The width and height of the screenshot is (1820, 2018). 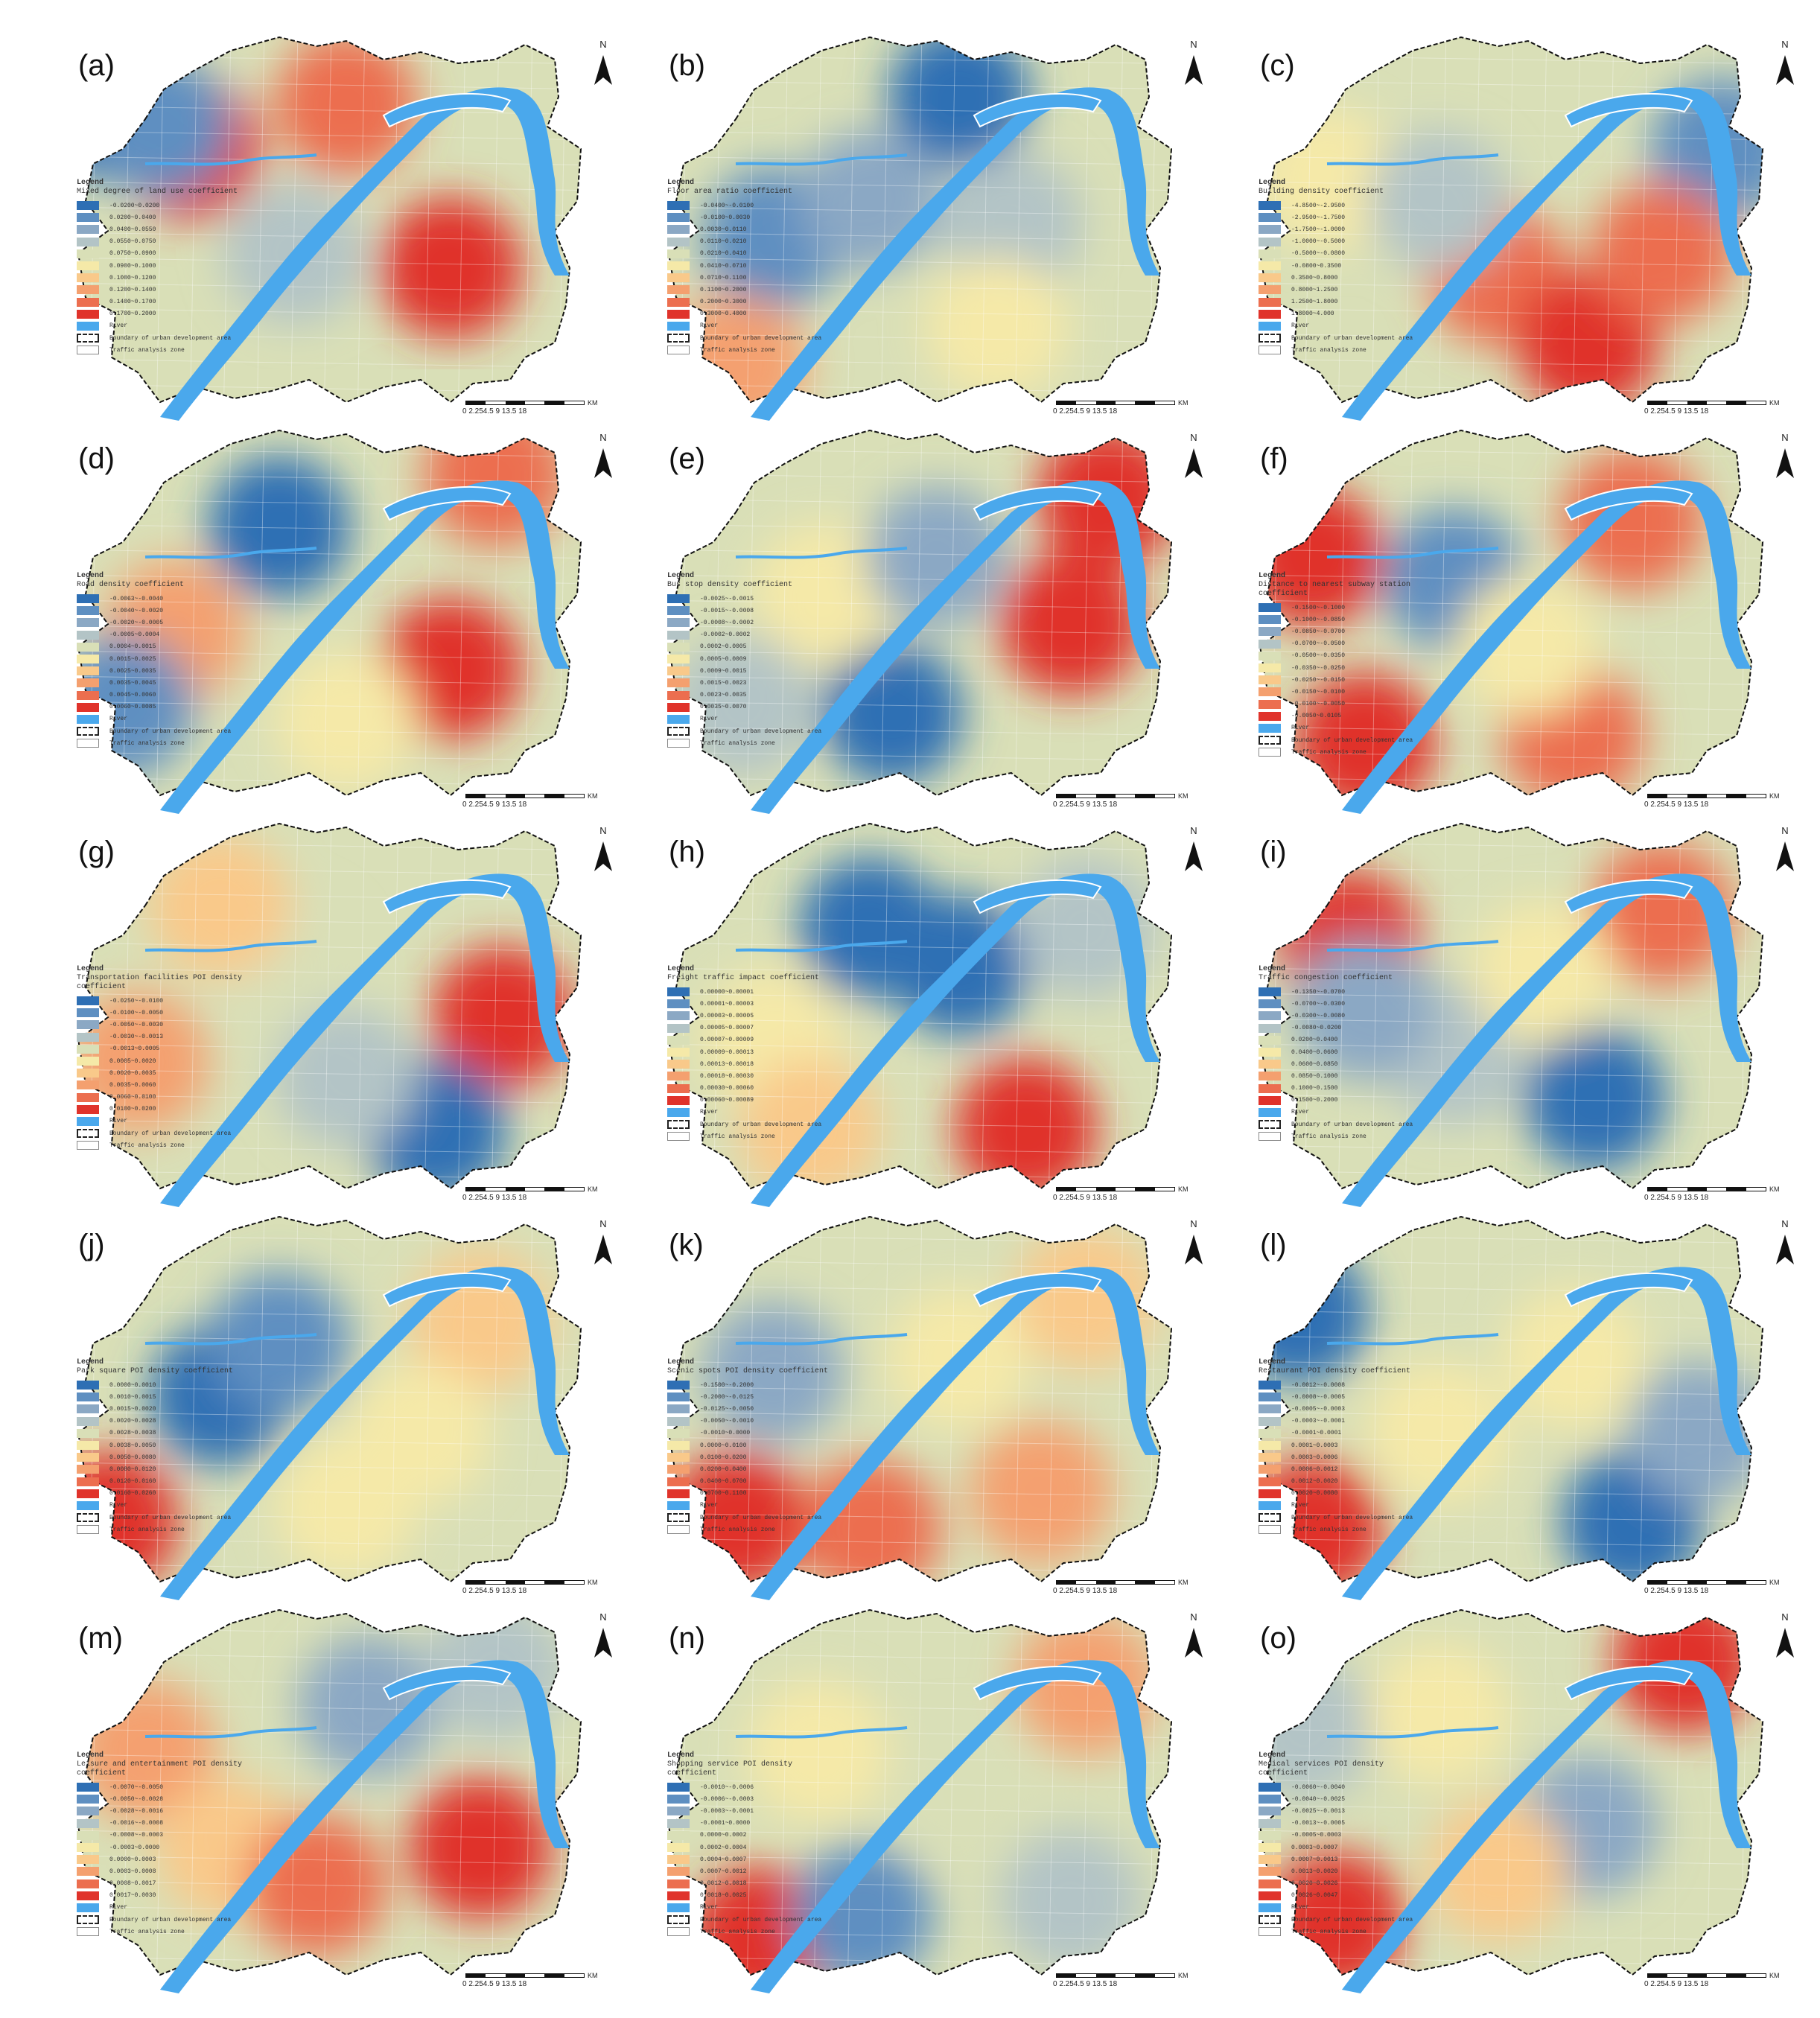 I want to click on legend-class-row: -0.0006~-0.0003, so click(x=753, y=1799).